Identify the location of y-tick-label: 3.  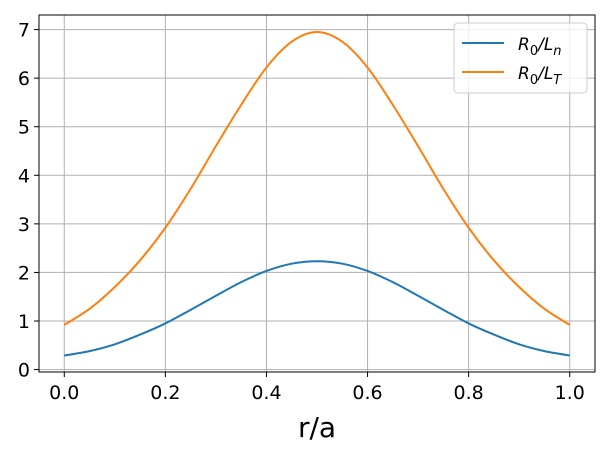
(24, 225).